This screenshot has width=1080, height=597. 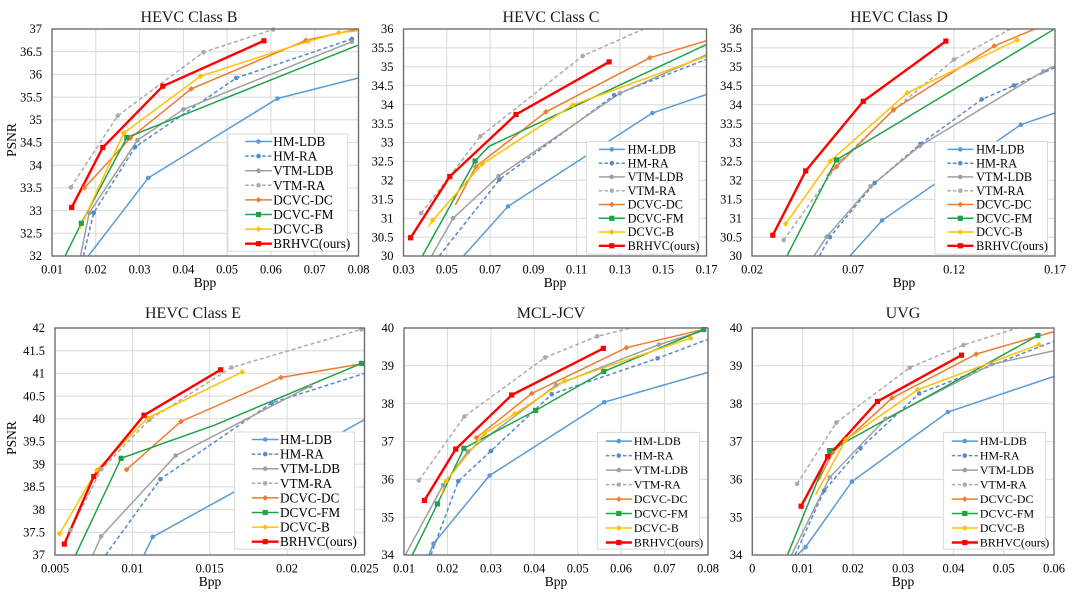 What do you see at coordinates (899, 17) in the screenshot?
I see `svg-text: HEVC Class D` at bounding box center [899, 17].